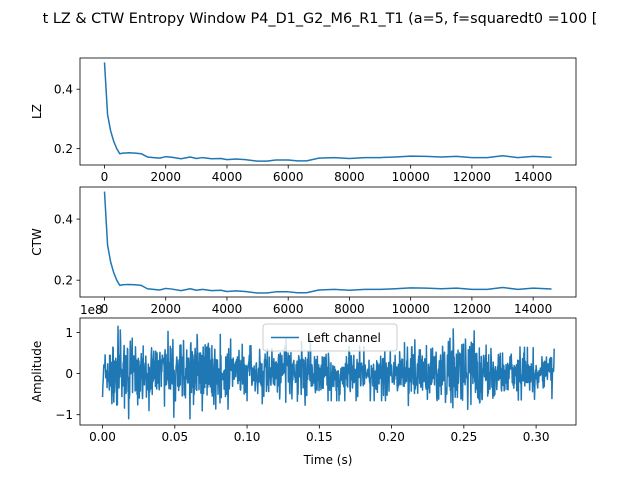 The width and height of the screenshot is (640, 480). I want to click on x-tick-label: 0.25, so click(463, 437).